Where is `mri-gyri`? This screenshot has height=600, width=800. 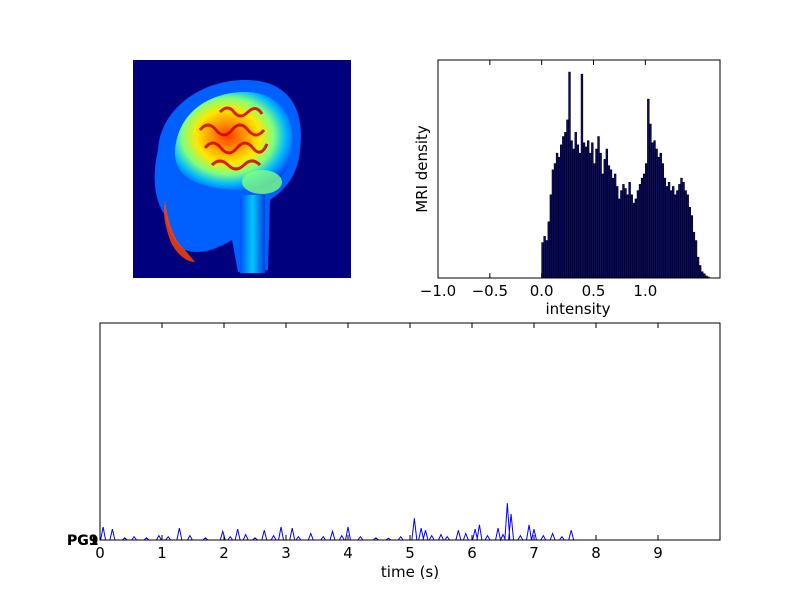 mri-gyri is located at coordinates (233, 138).